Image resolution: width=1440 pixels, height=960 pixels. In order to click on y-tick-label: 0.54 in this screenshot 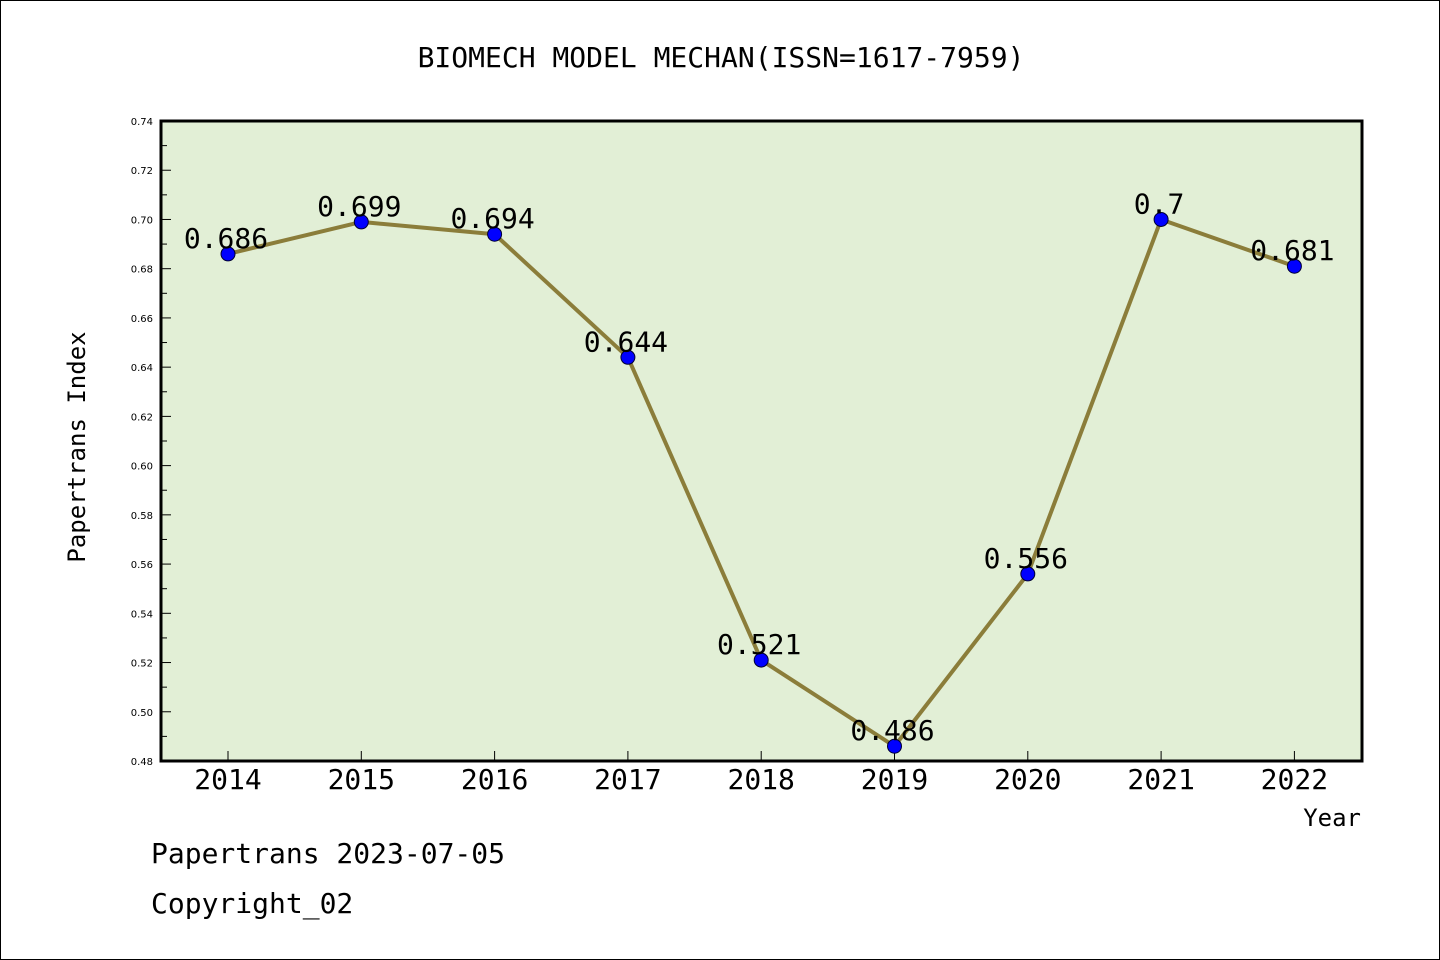, I will do `click(142, 614)`.